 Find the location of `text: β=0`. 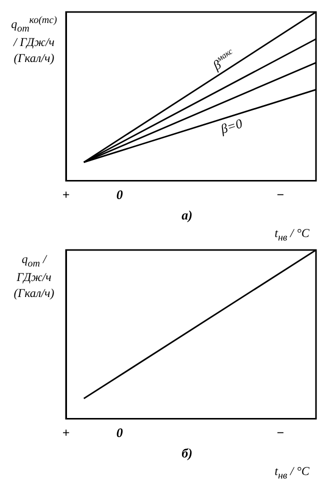

text: β=0 is located at coordinates (231, 126).